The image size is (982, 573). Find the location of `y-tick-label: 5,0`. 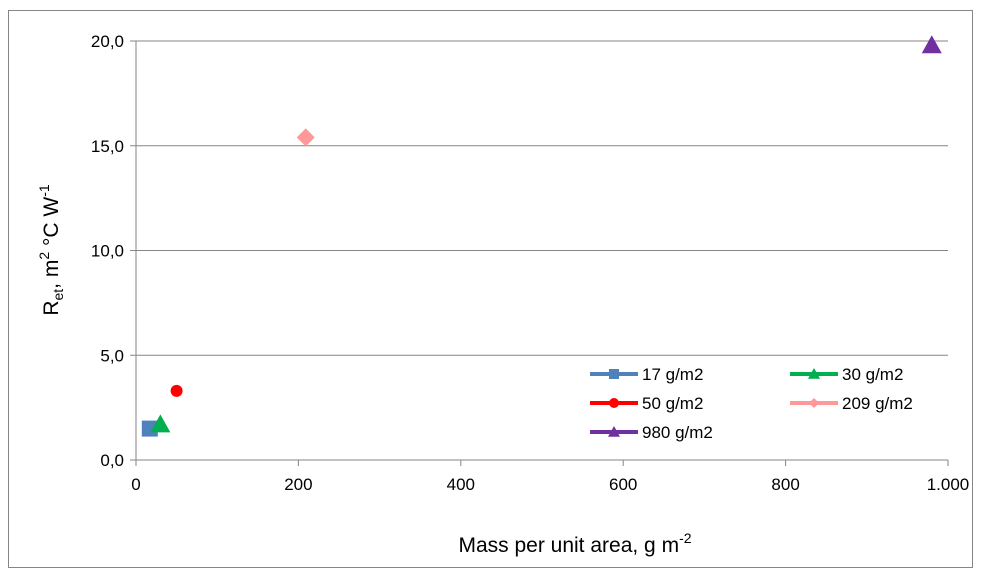

y-tick-label: 5,0 is located at coordinates (112, 355).